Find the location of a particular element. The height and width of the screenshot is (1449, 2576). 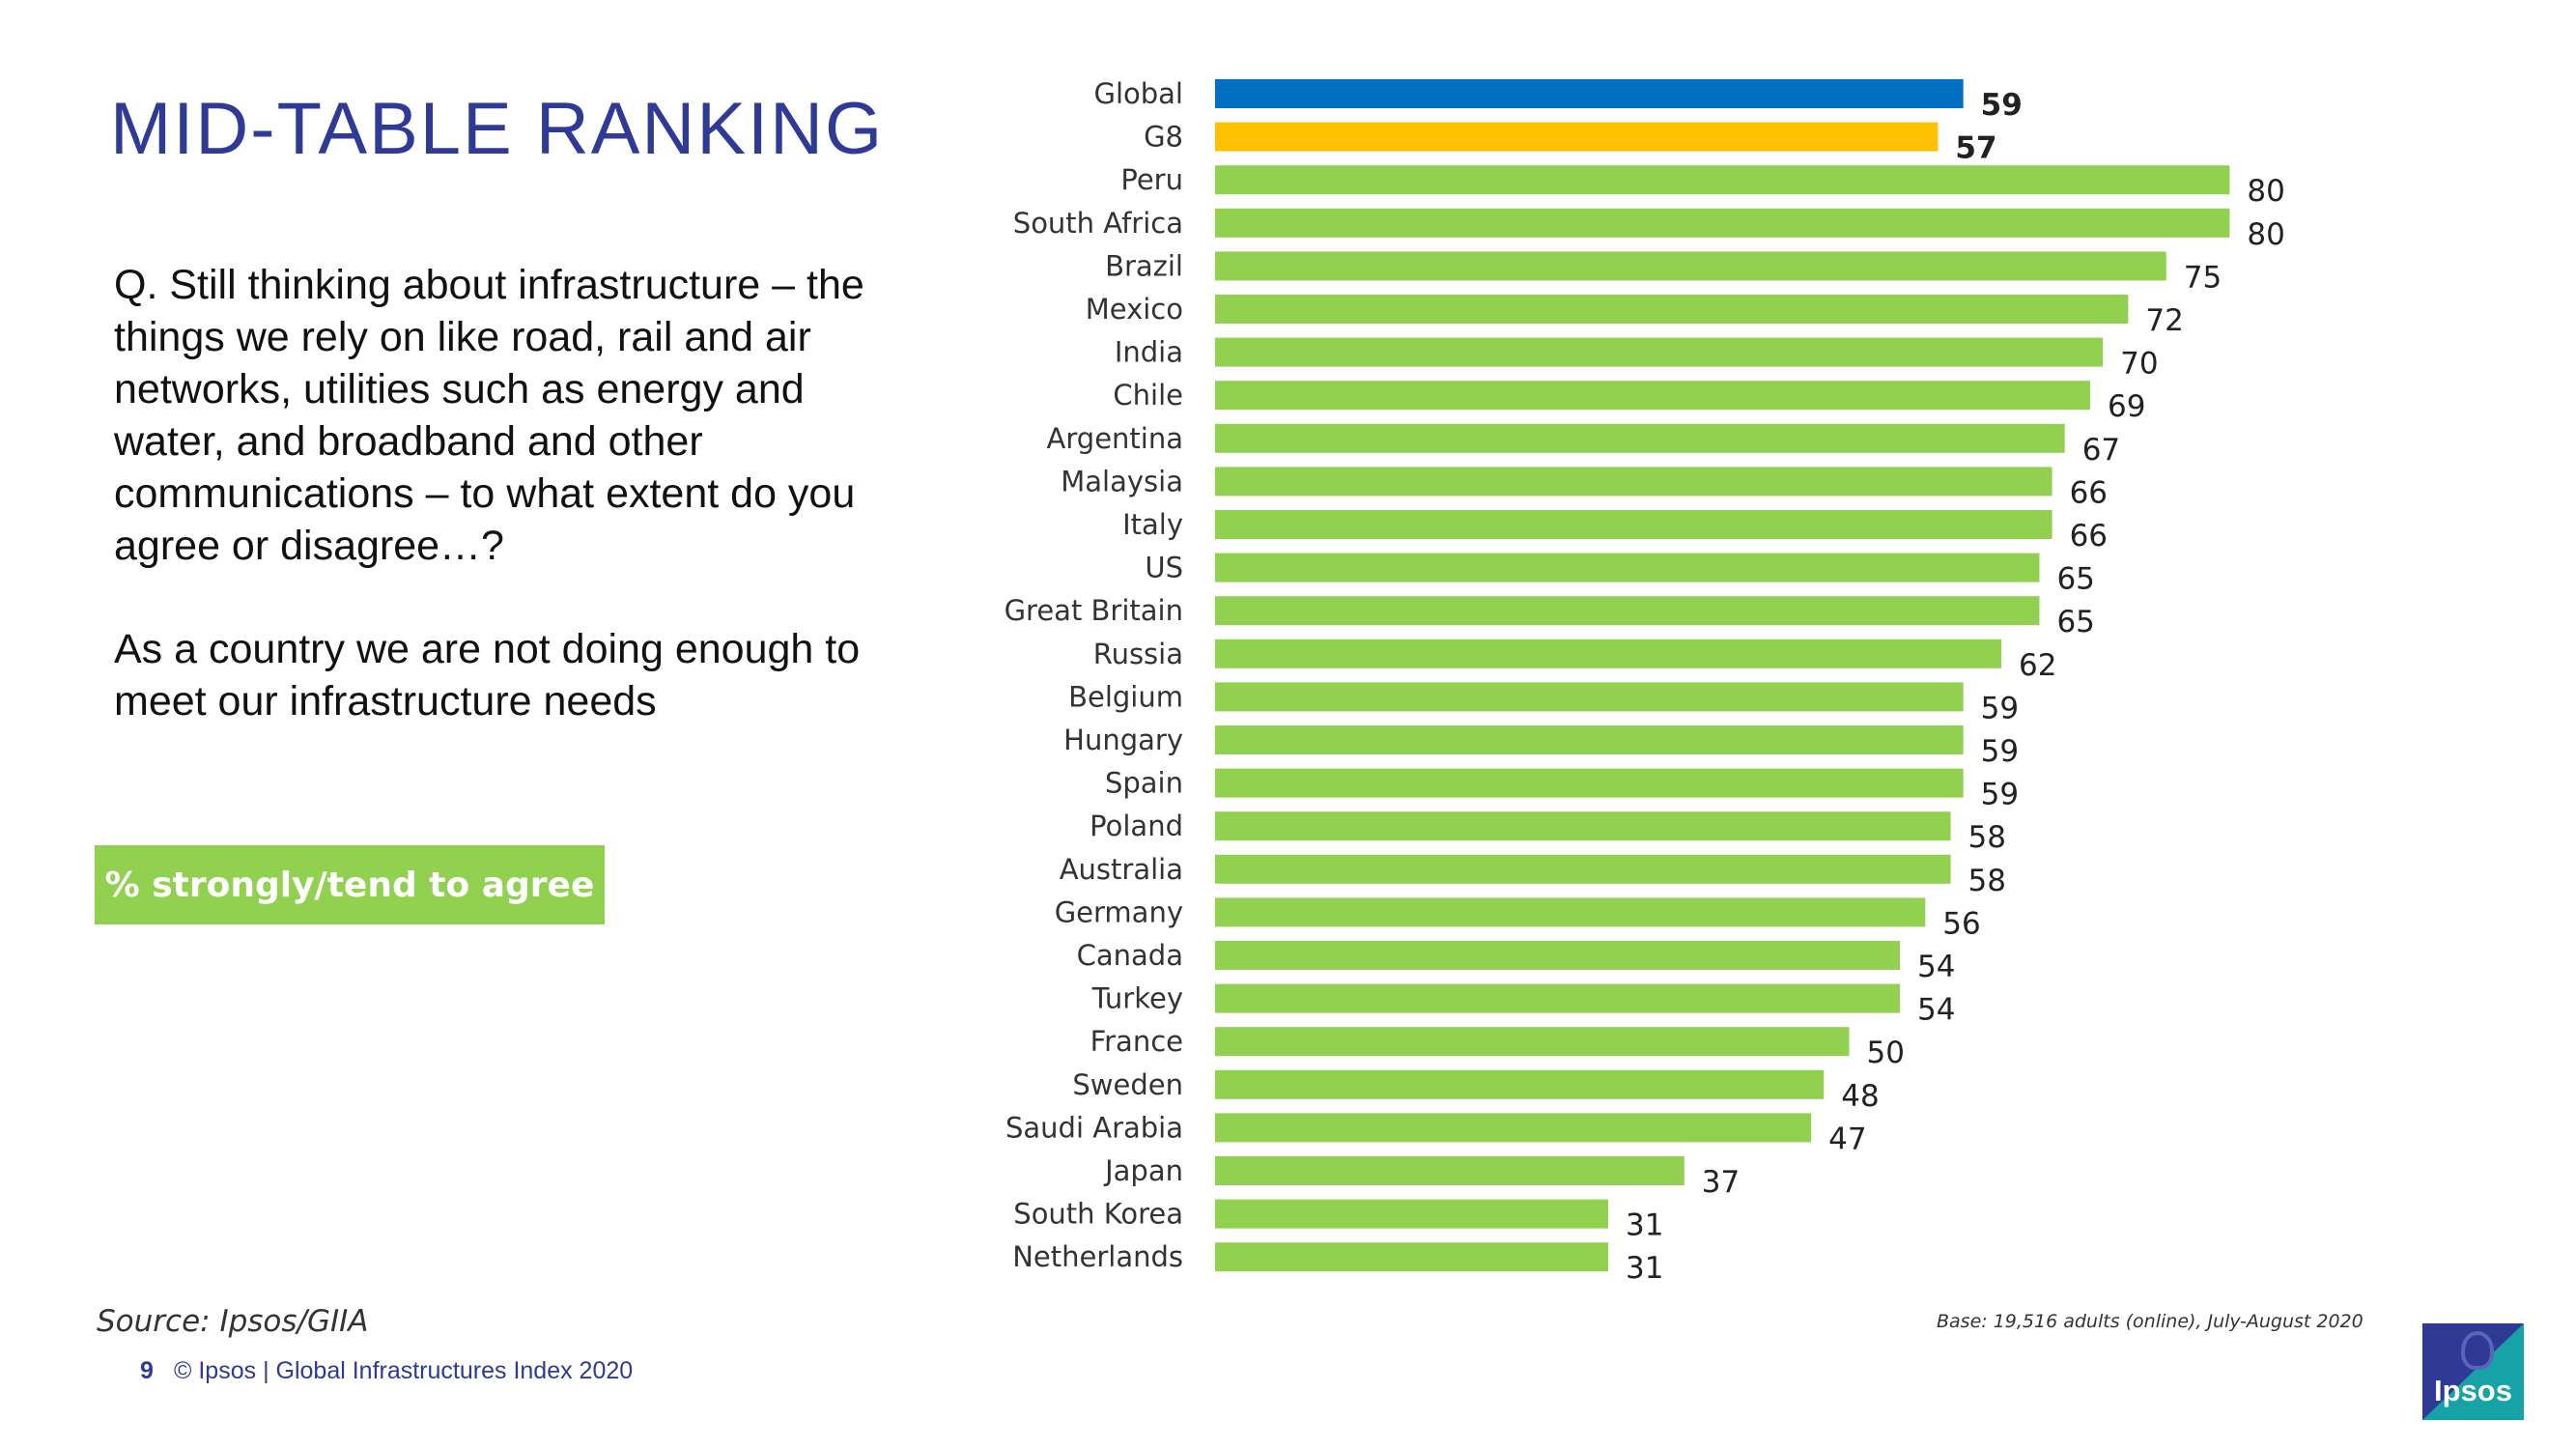

value-label: 50 is located at coordinates (1886, 1053).